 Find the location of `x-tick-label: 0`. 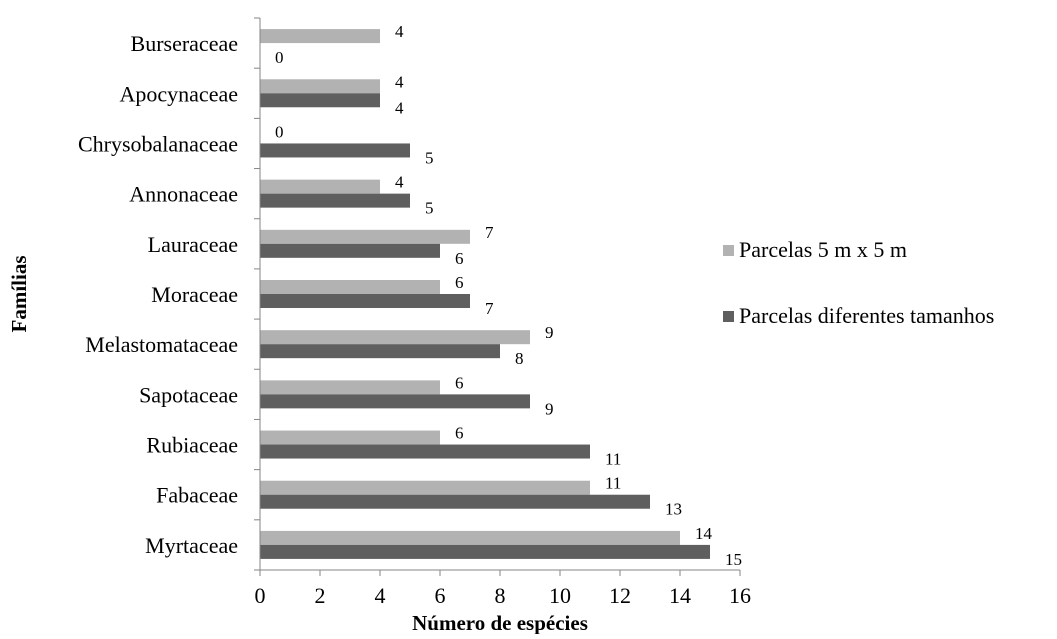

x-tick-label: 0 is located at coordinates (260, 595).